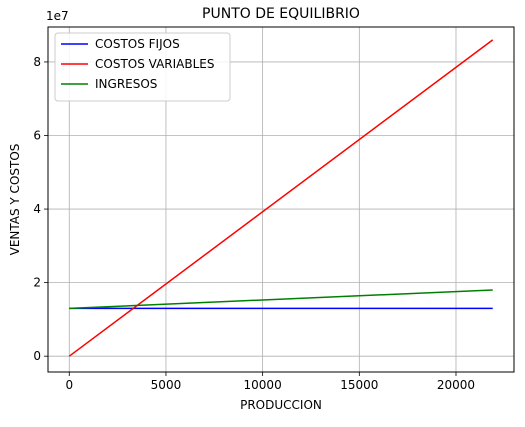 This screenshot has height=427, width=525. What do you see at coordinates (57, 16) in the screenshot?
I see `y-axis-offset-label: 1e7` at bounding box center [57, 16].